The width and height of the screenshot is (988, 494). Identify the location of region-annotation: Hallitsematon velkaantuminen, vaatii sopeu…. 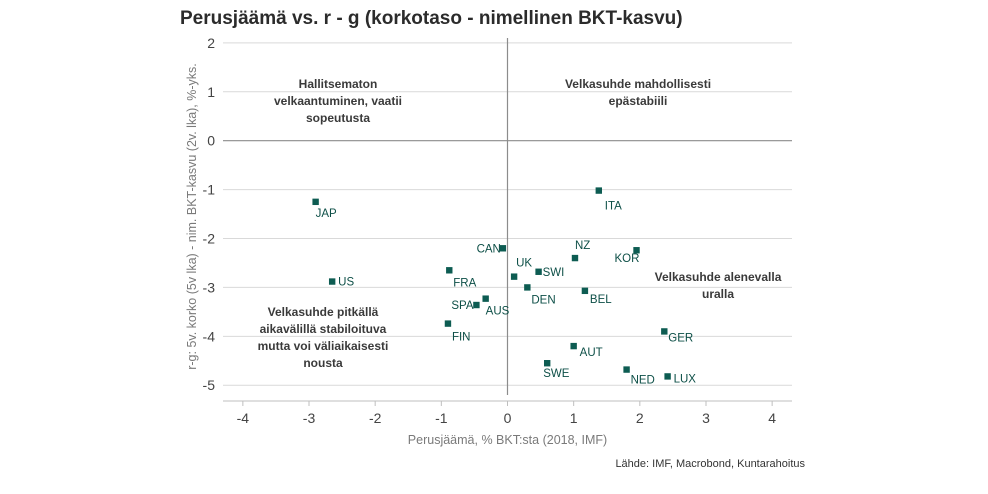
(338, 101).